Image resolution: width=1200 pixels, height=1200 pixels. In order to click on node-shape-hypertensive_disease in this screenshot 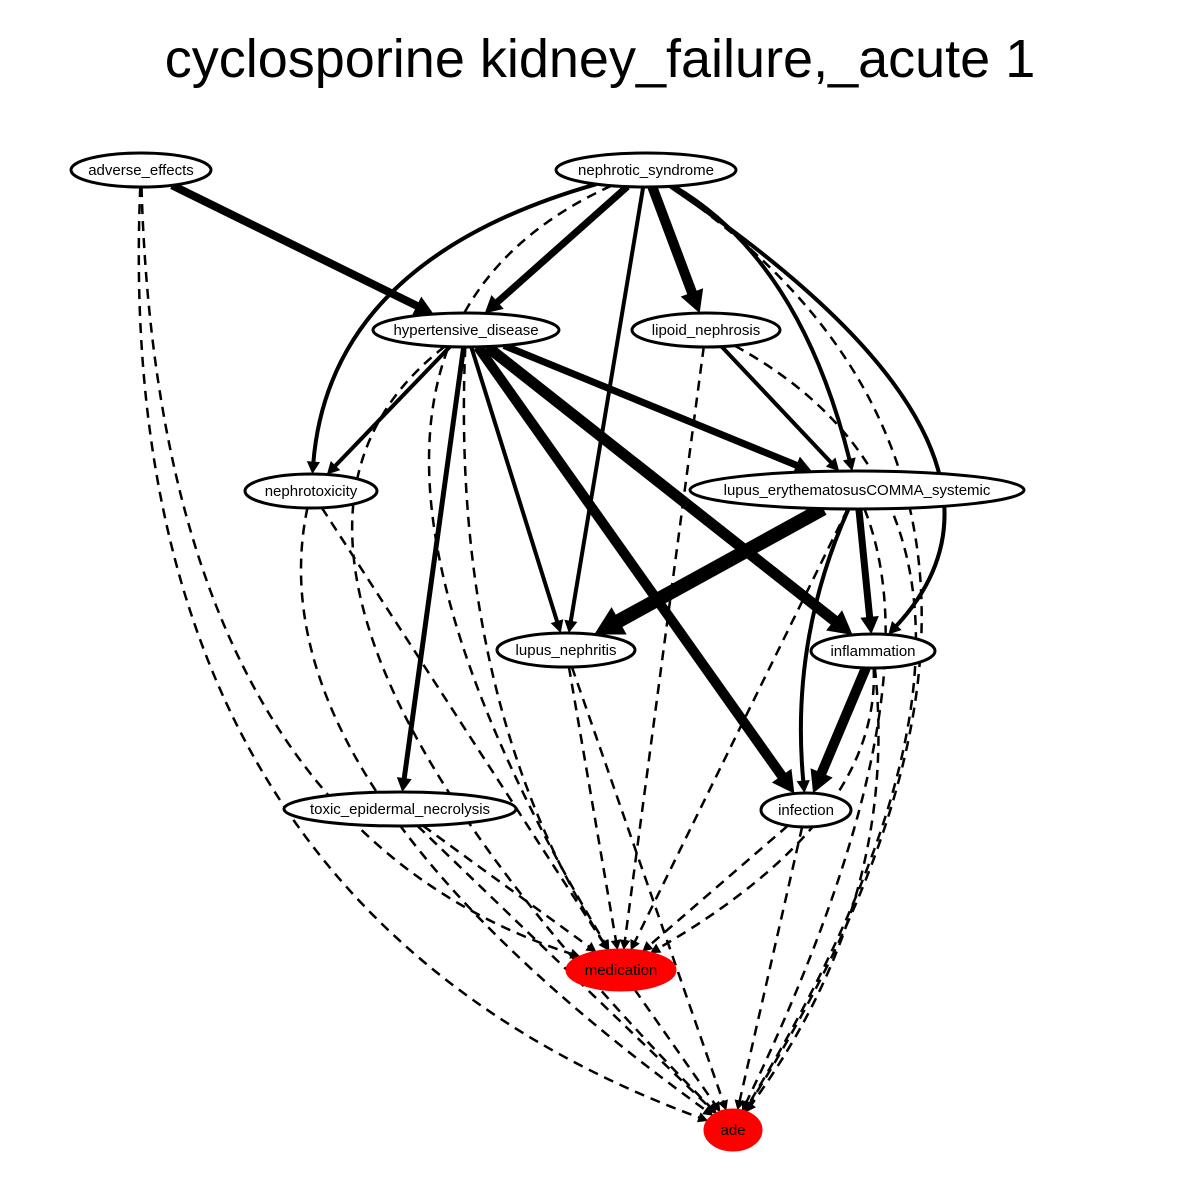, I will do `click(466, 330)`.